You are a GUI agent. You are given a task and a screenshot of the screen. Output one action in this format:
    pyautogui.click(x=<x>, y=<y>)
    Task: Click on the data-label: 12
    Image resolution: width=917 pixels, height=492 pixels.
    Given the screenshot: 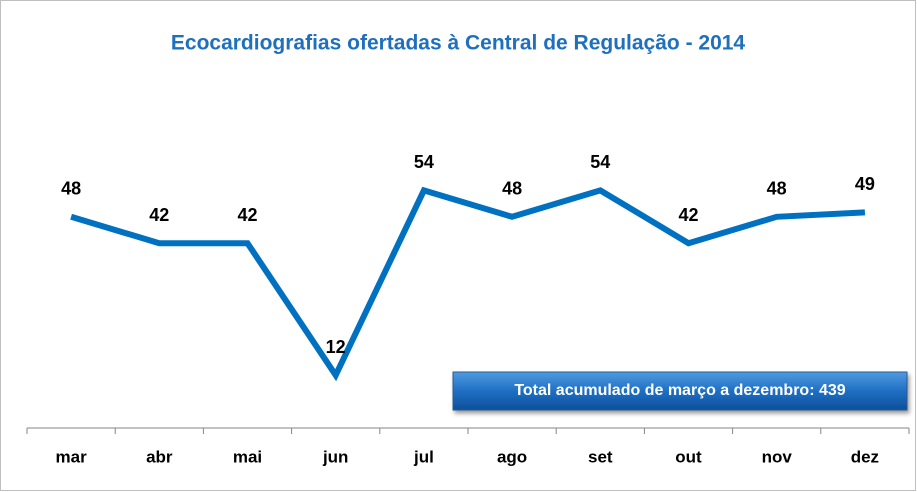 What is the action you would take?
    pyautogui.click(x=336, y=347)
    